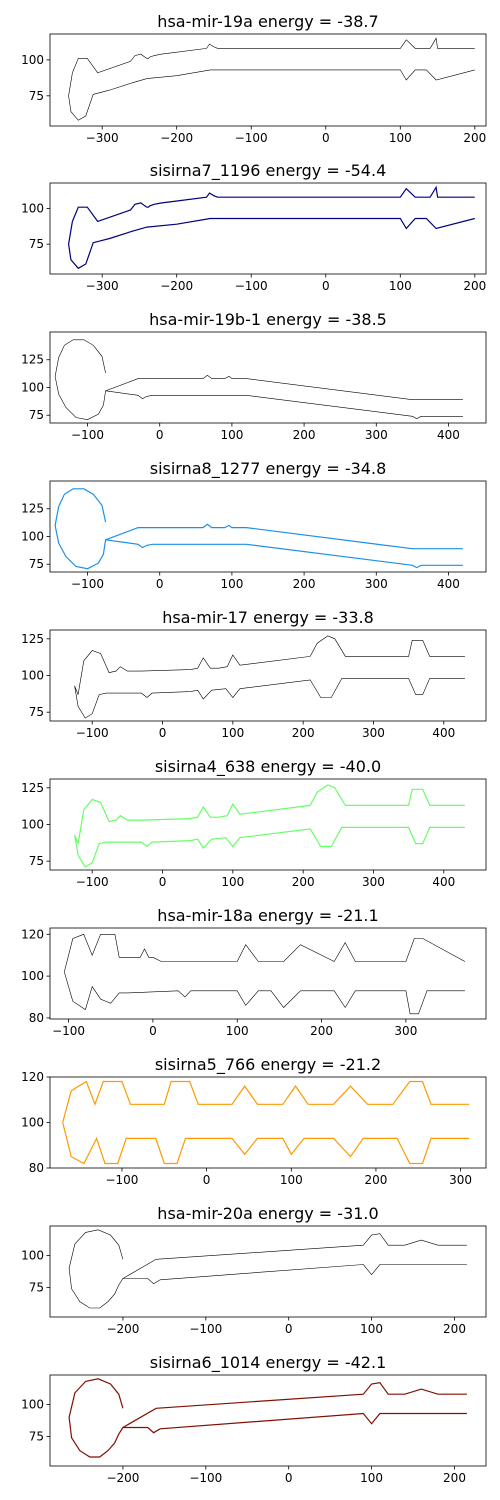 Image resolution: width=500 pixels, height=1500 pixels. I want to click on panel-title: hsa-mir-19b-1 energy = -38.5, so click(268, 319).